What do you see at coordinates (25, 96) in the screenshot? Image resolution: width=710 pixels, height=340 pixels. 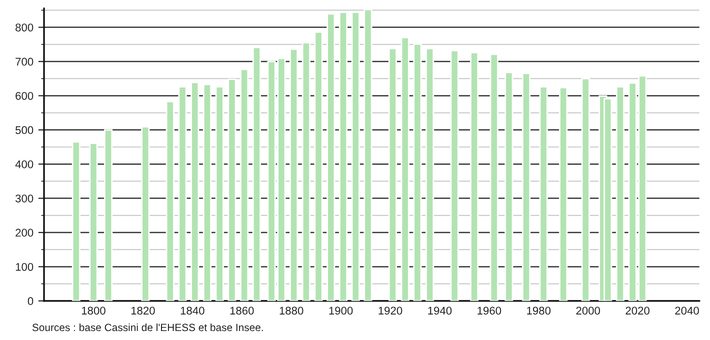 I see `y-tick-label: 600` at bounding box center [25, 96].